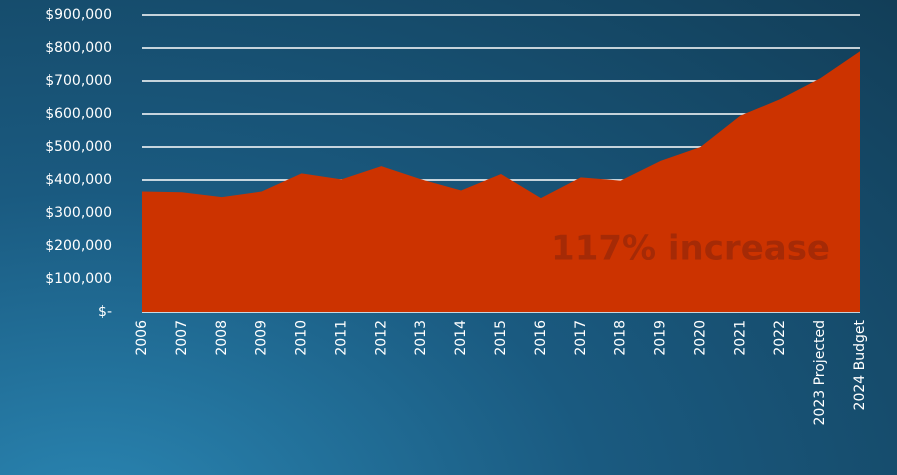  I want to click on x-tick-label: 2017, so click(581, 338).